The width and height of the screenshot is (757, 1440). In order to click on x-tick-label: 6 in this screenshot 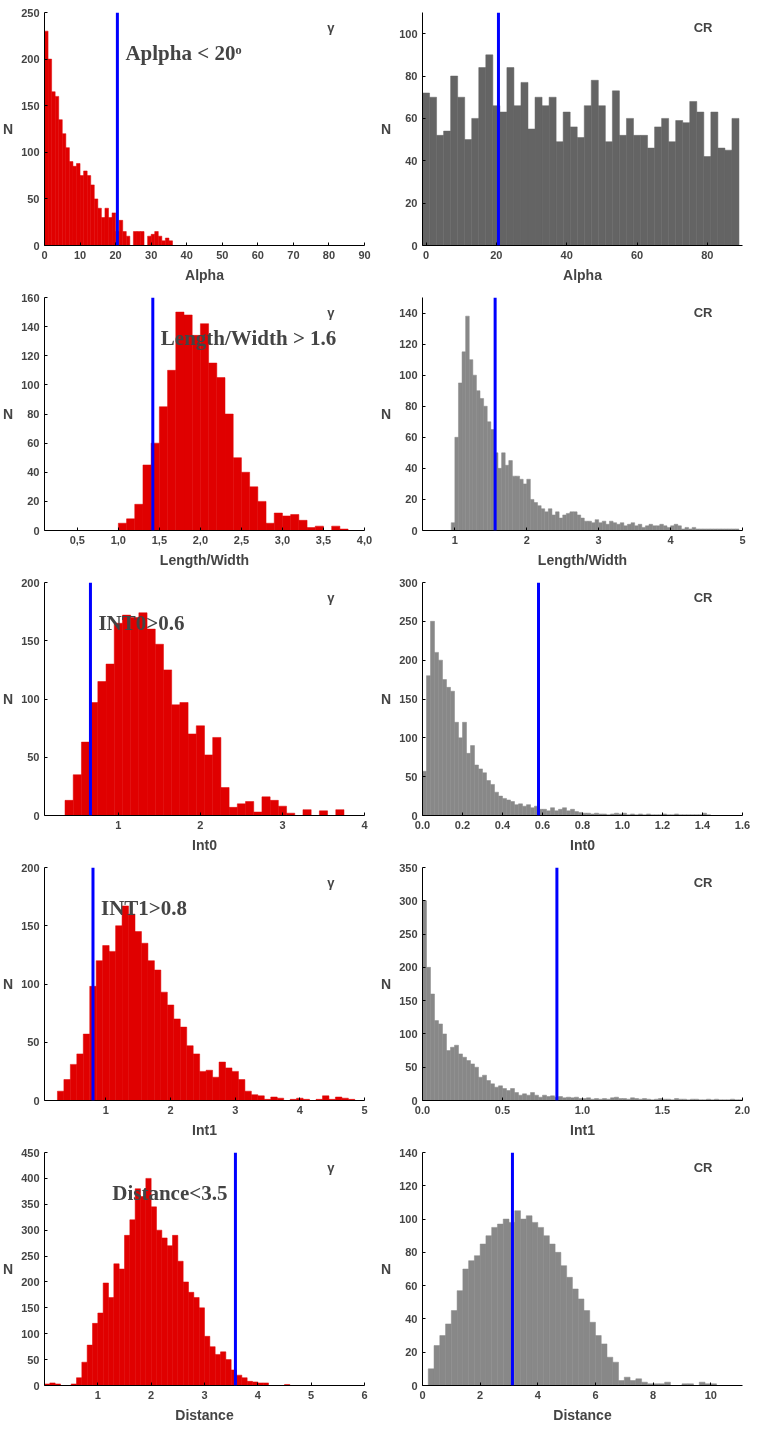, I will do `click(595, 1394)`.